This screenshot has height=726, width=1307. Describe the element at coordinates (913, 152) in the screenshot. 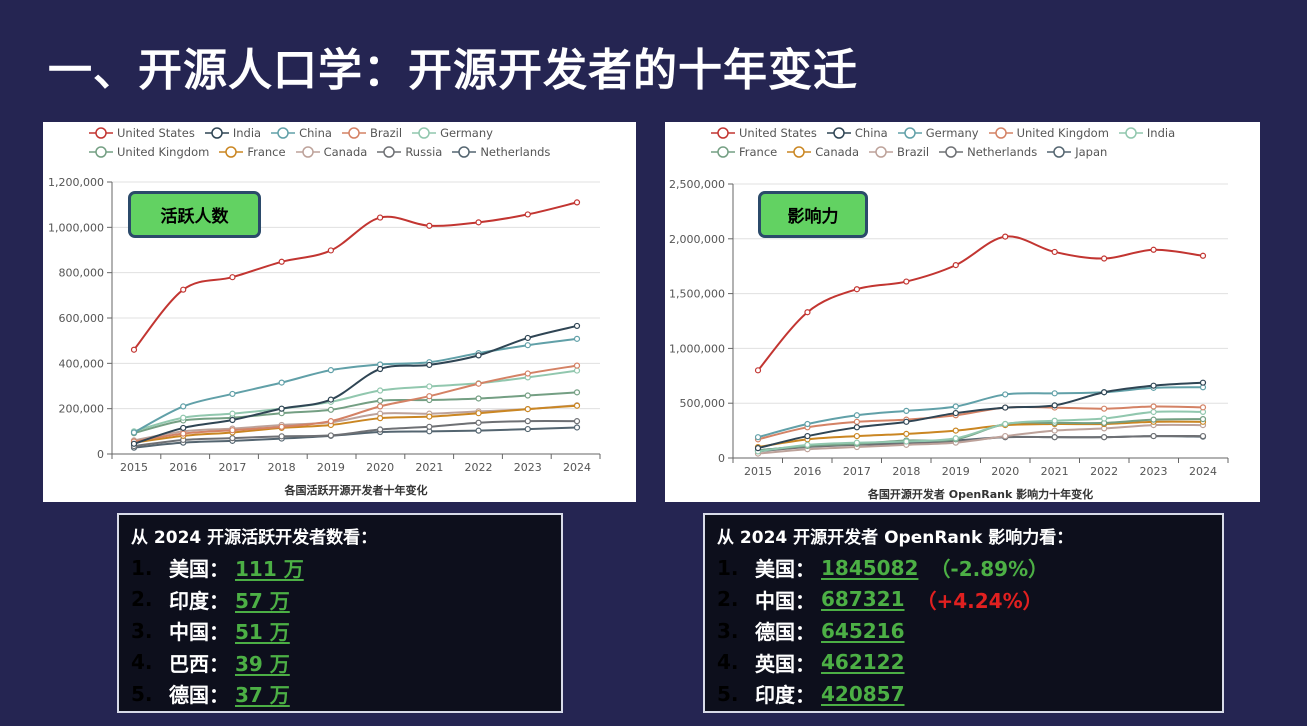

I see `legend-label: Brazil` at that location.